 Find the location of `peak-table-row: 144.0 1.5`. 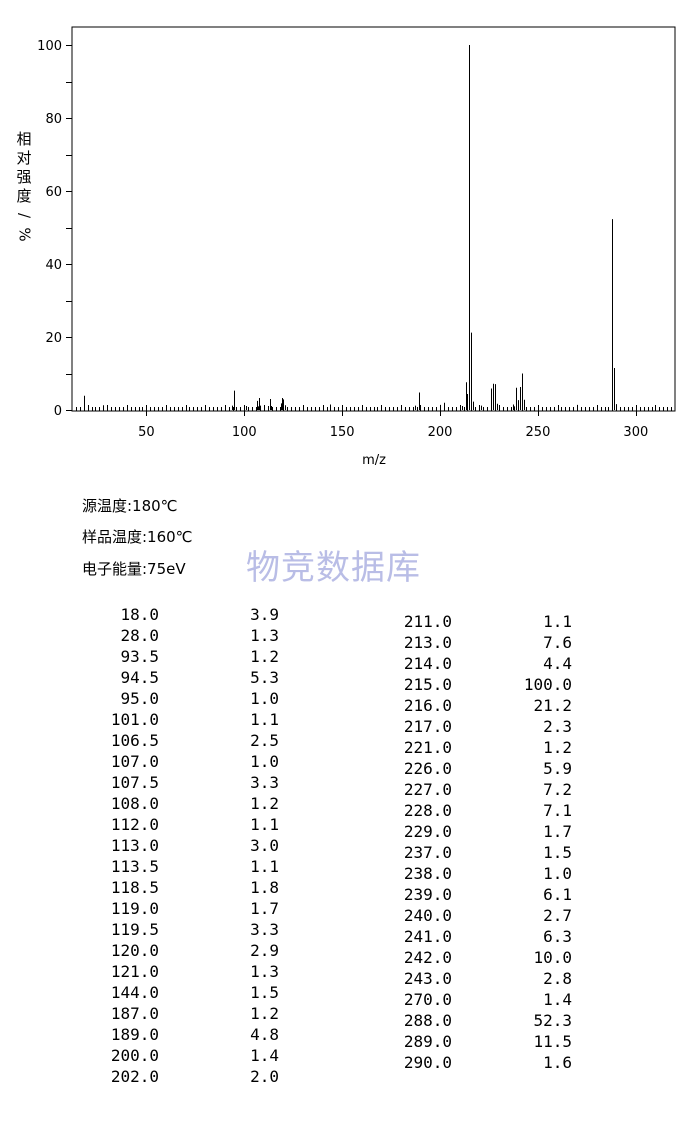

peak-table-row: 144.0 1.5 is located at coordinates (184, 993).